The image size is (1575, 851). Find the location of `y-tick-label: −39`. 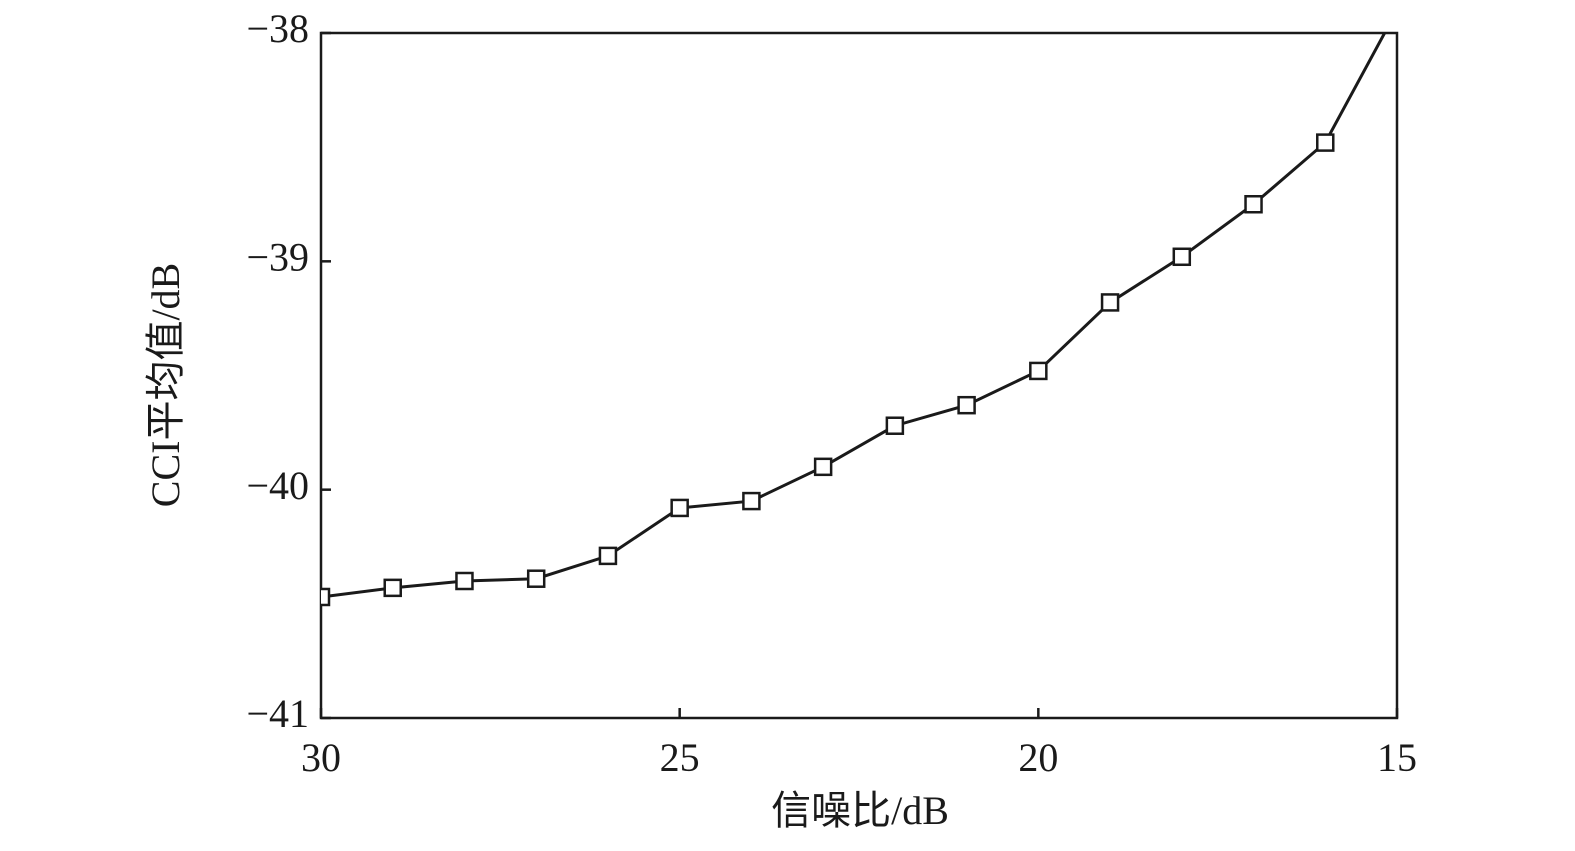

y-tick-label: −39 is located at coordinates (277, 257).